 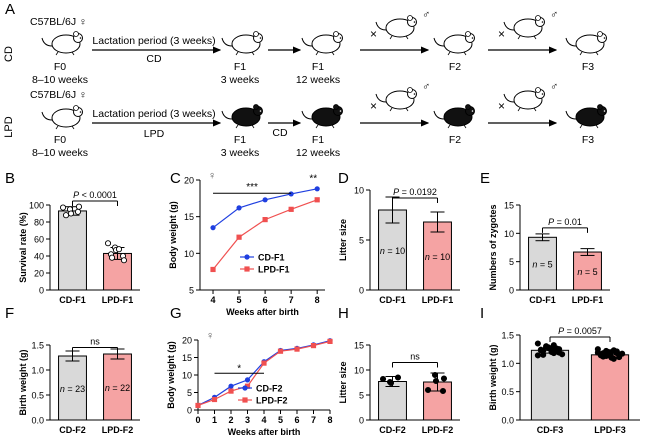 I want to click on data-point-lpd-f3, so click(x=603, y=353).